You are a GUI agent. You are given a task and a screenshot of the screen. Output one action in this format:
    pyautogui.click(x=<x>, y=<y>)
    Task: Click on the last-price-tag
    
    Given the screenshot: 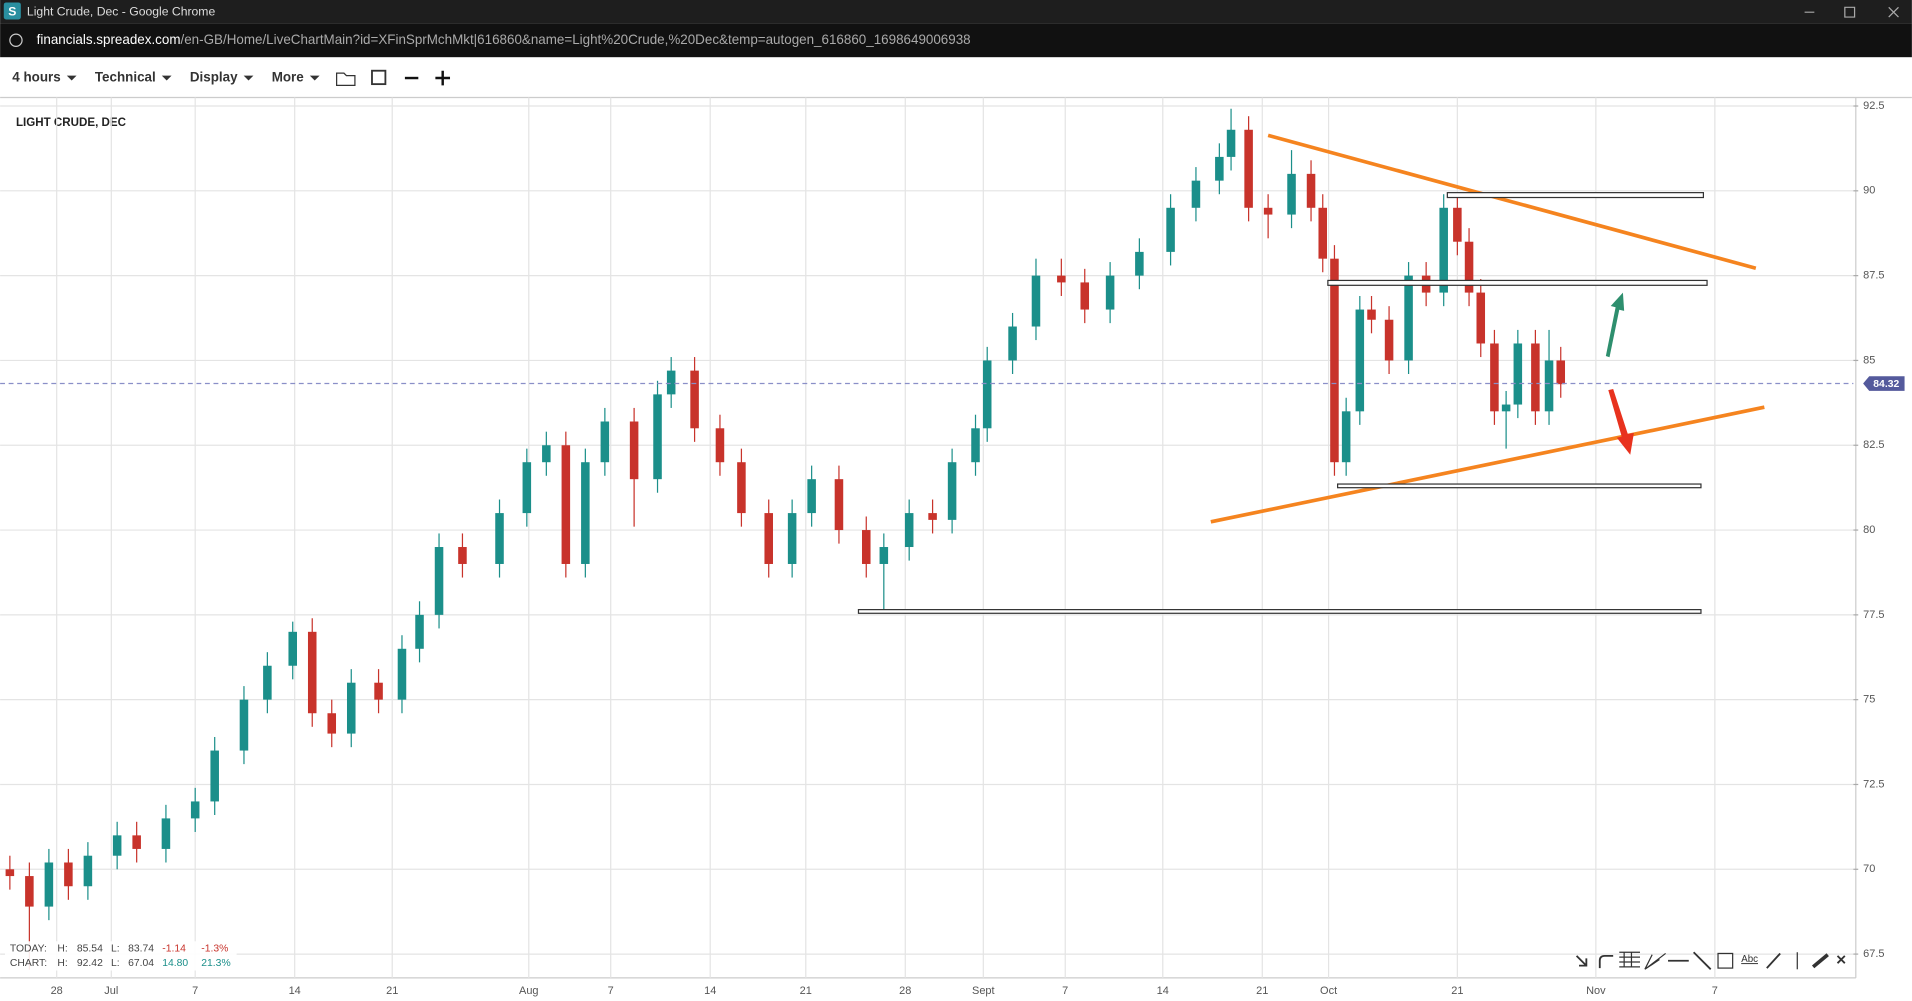 What is the action you would take?
    pyautogui.click(x=1884, y=383)
    